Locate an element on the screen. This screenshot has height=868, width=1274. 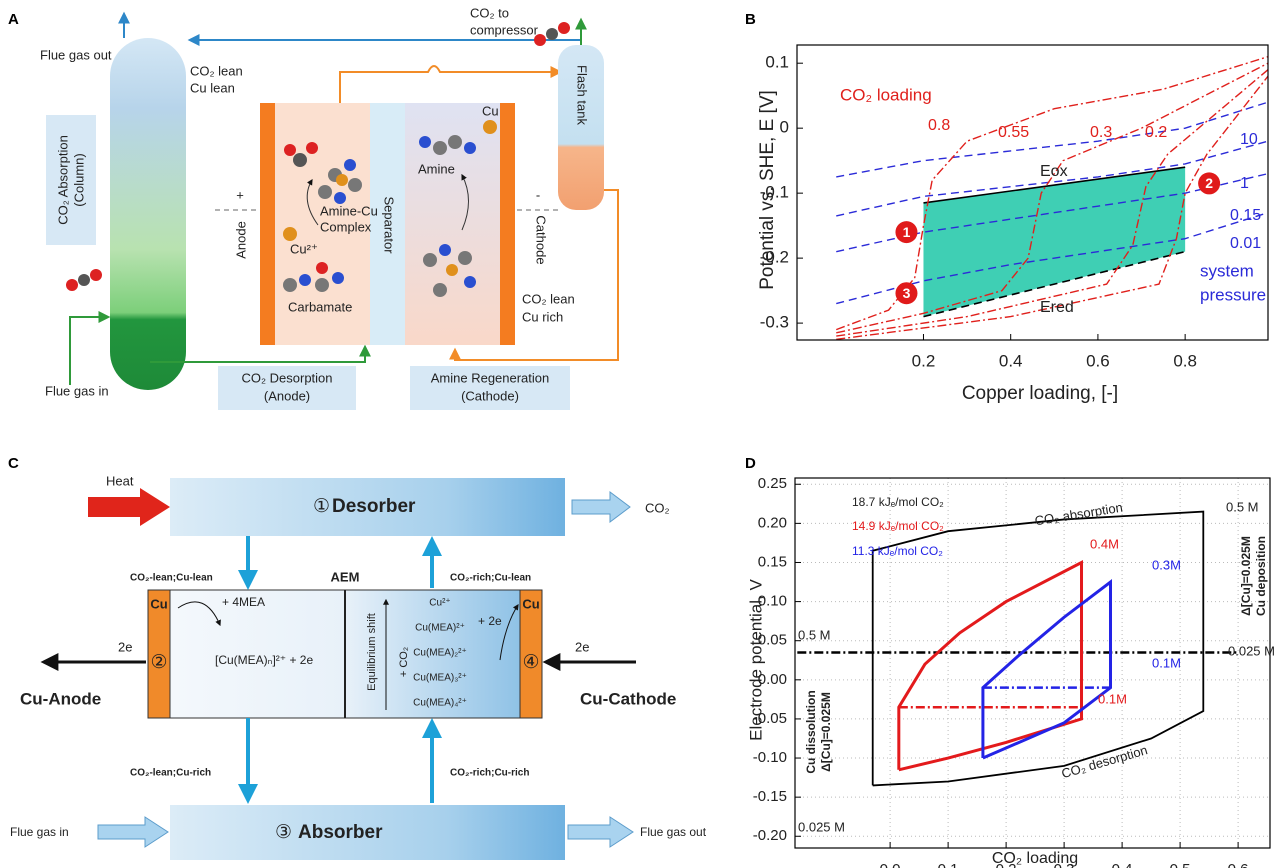
y-tick-label: 0.25 is located at coordinates (772, 483).